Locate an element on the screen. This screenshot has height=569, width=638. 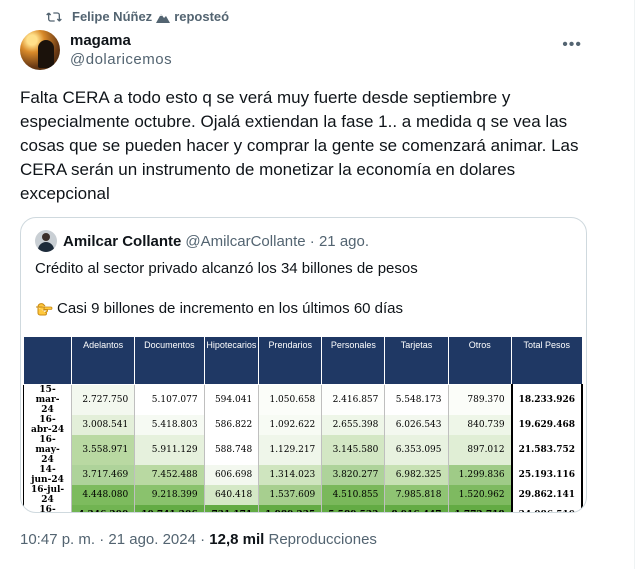
total-cell: 25.193.116 is located at coordinates (547, 475).